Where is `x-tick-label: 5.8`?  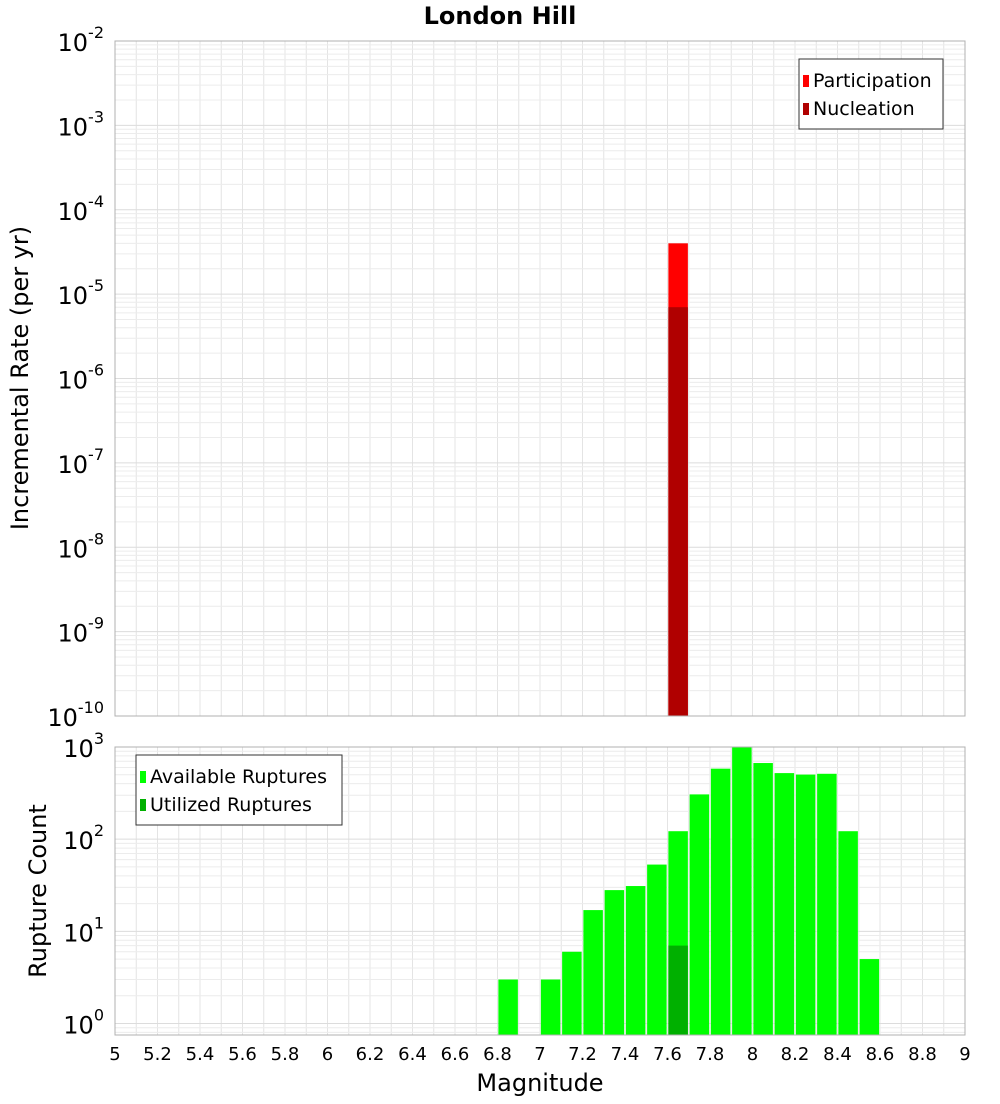
x-tick-label: 5.8 is located at coordinates (285, 1054).